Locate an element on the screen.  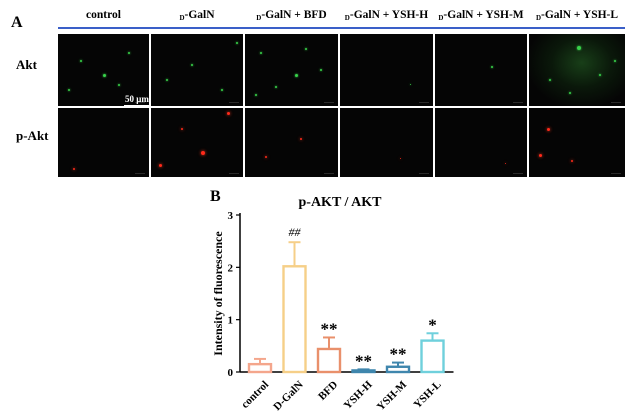
column-header-name: control is located at coordinates (103, 15).